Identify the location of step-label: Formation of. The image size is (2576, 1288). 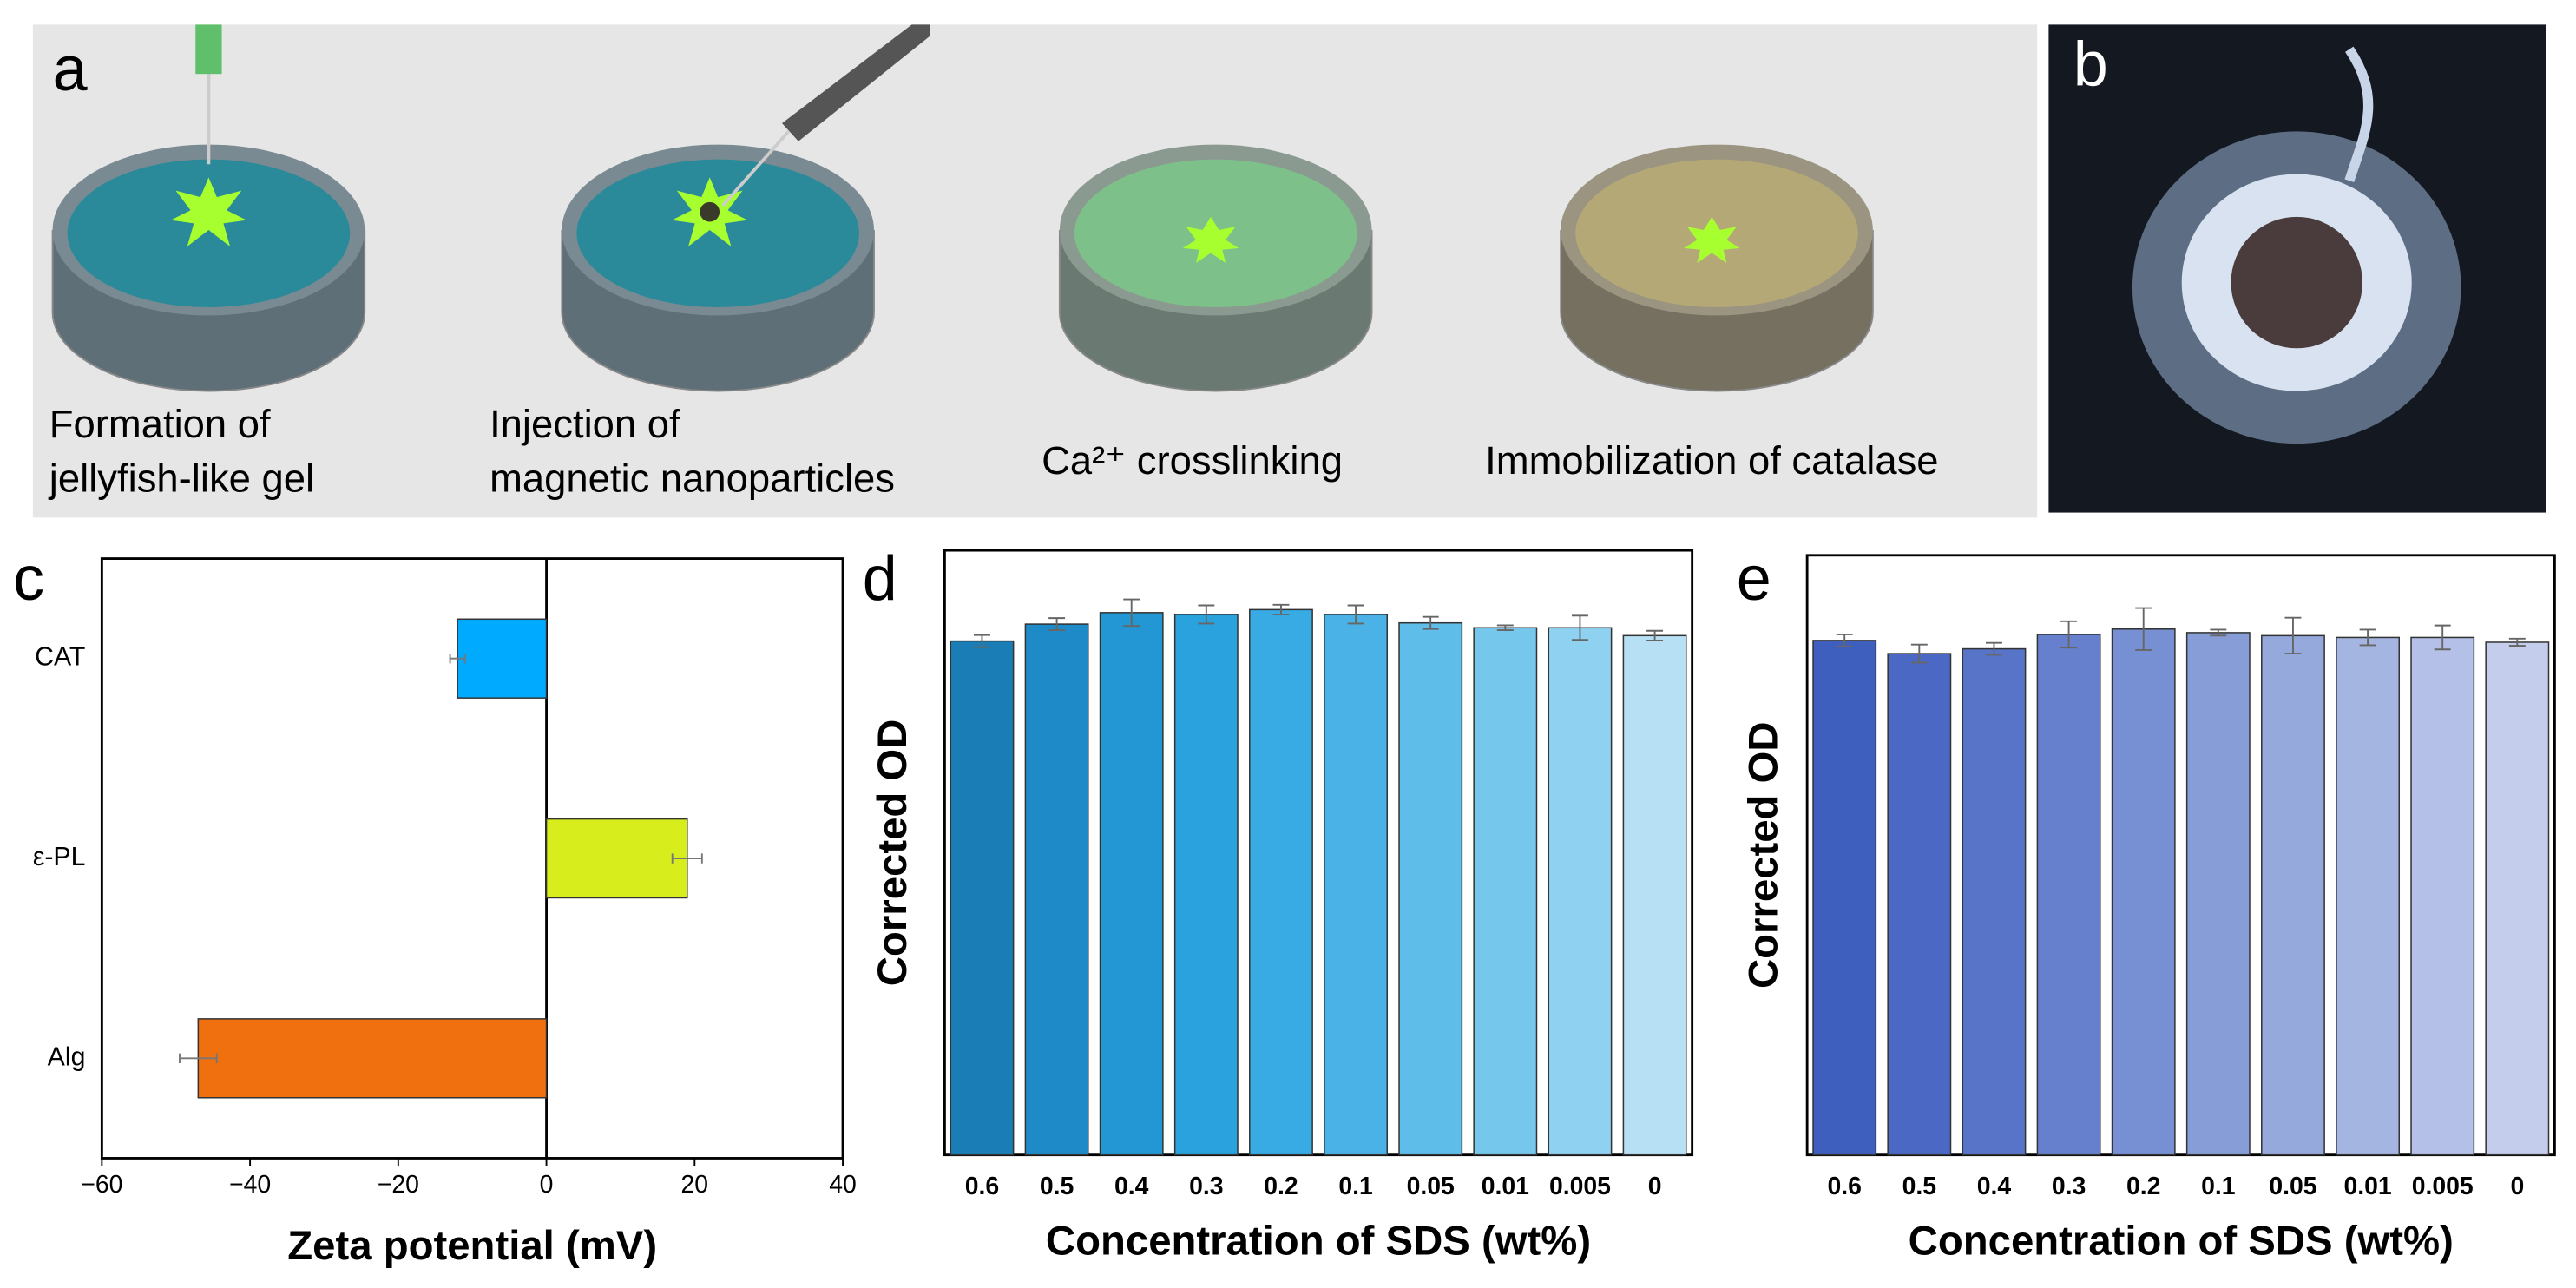
(160, 424).